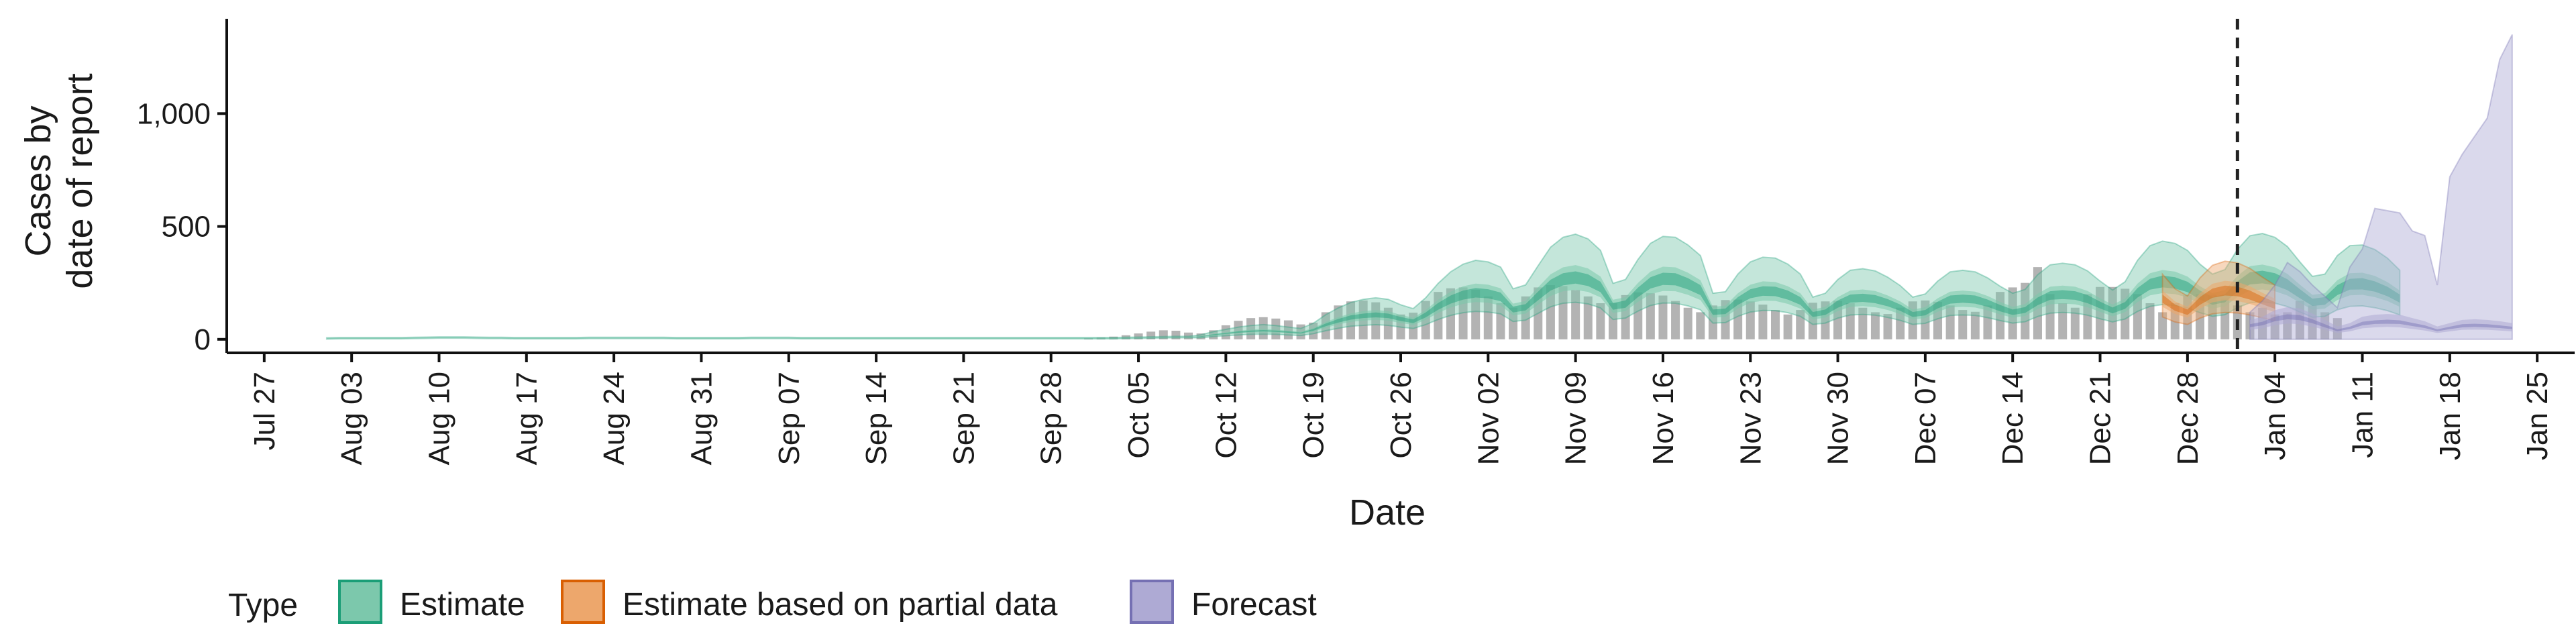 This screenshot has height=644, width=2576. What do you see at coordinates (2275, 416) in the screenshot?
I see `x-tick-label: Jan 04` at bounding box center [2275, 416].